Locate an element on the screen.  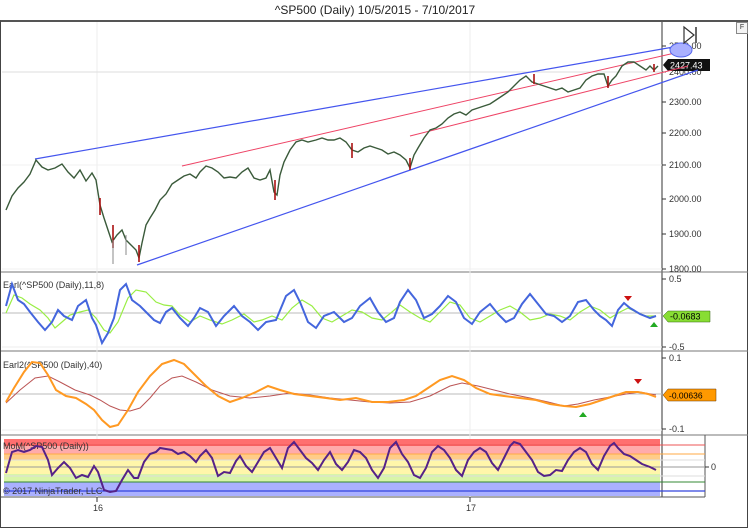
svg-text: 1900.00 is located at coordinates (685, 234).